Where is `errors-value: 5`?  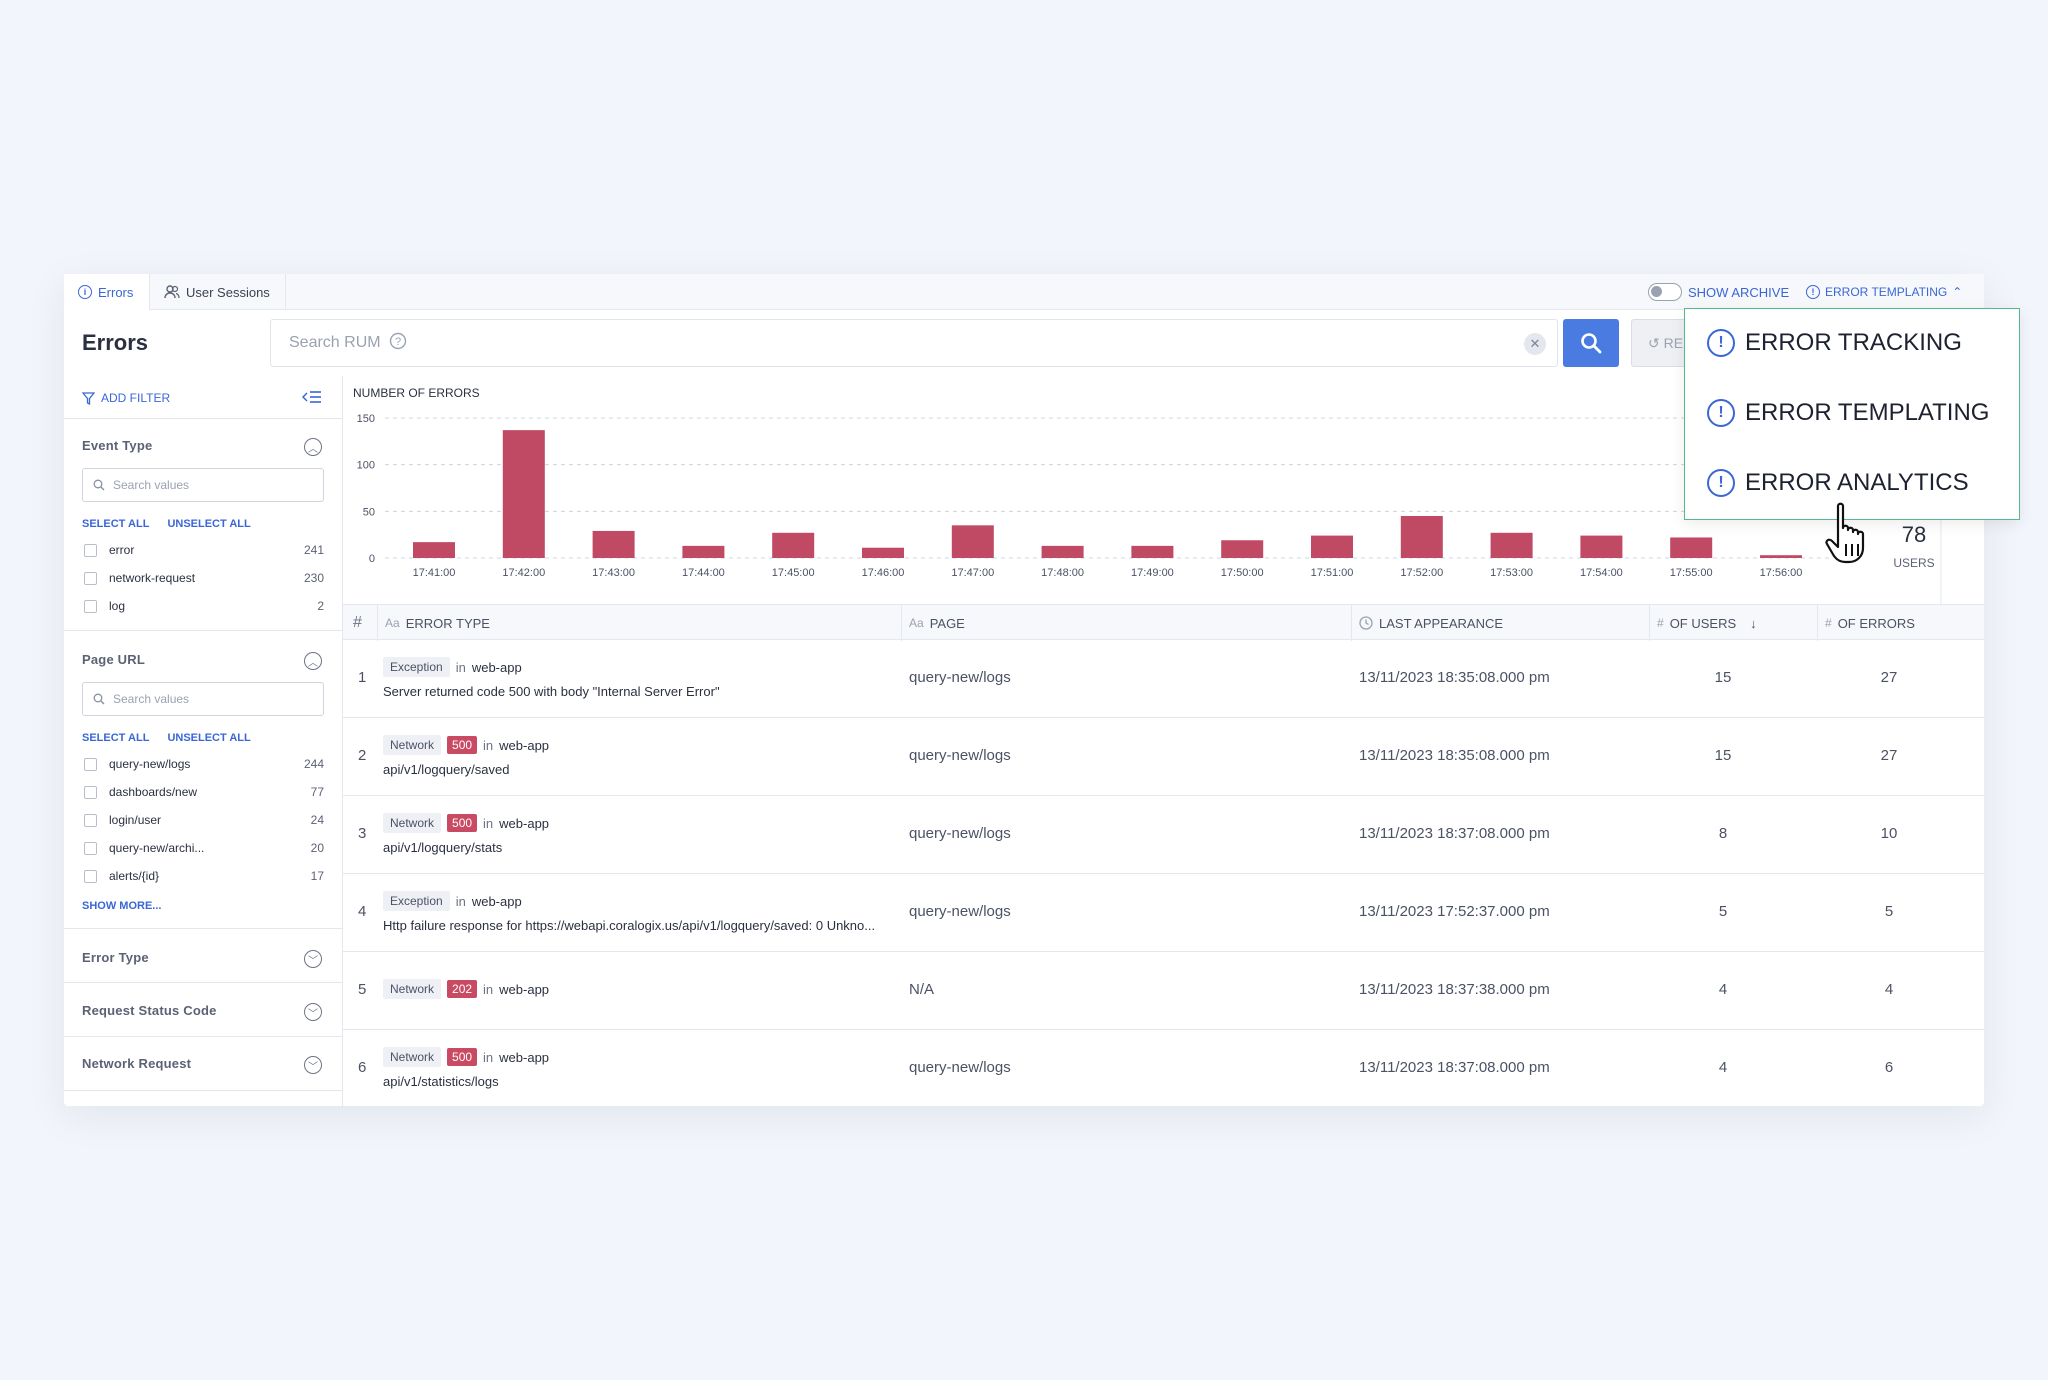
errors-value: 5 is located at coordinates (1889, 911).